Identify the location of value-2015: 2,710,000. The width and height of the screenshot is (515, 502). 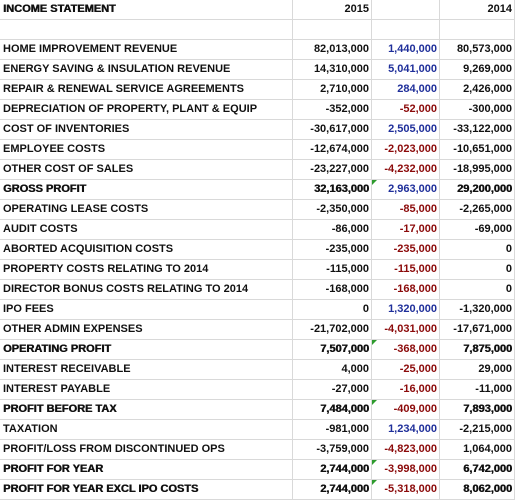
(332, 90).